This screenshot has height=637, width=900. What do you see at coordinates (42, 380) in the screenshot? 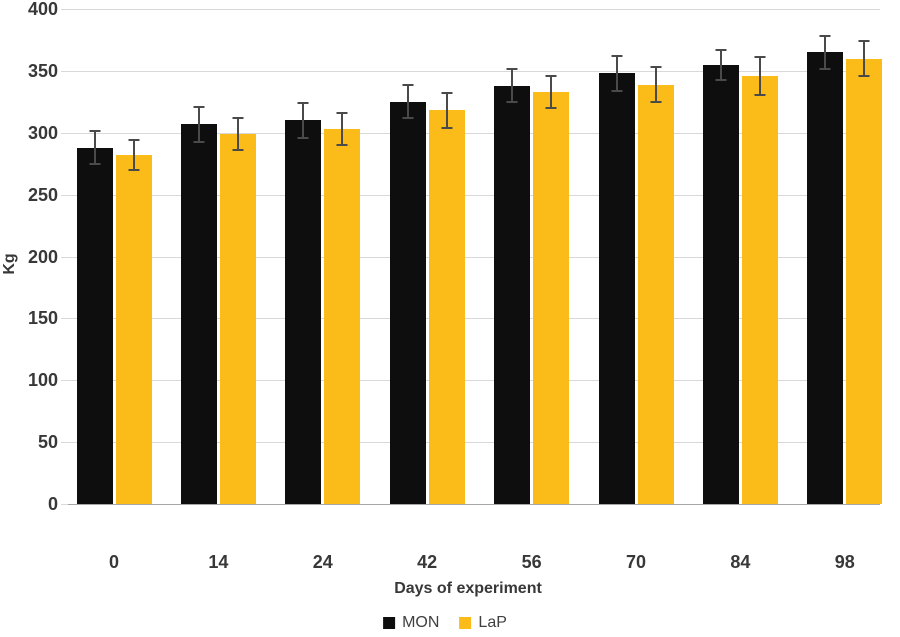
I see `y-tick-label-100: 100` at bounding box center [42, 380].